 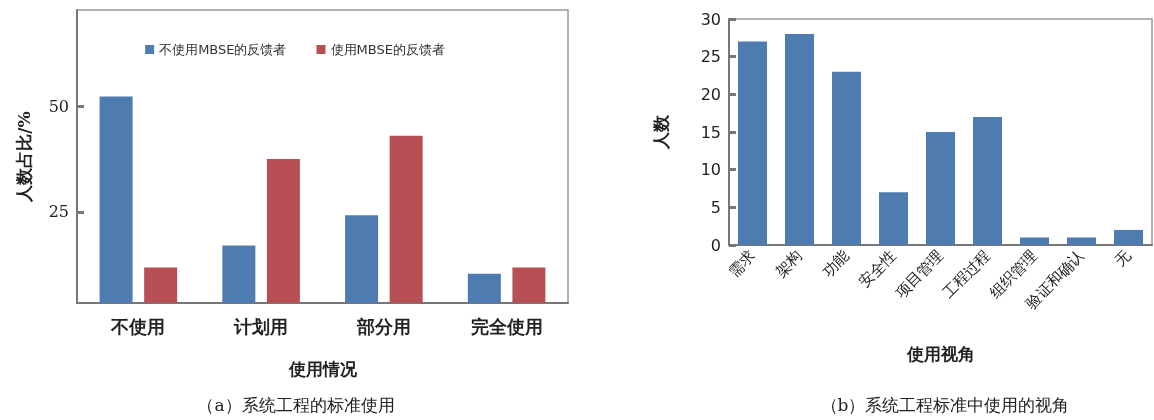 I want to click on x-tick-label: 计划用, so click(x=261, y=326).